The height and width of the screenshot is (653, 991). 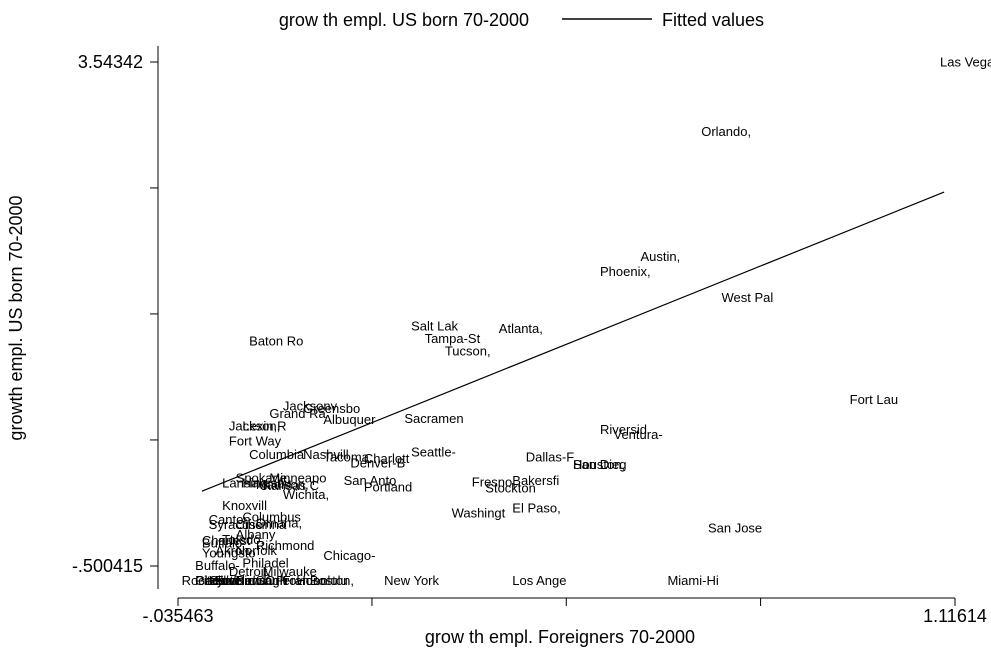 What do you see at coordinates (349, 555) in the screenshot?
I see `point-label: Chicago-` at bounding box center [349, 555].